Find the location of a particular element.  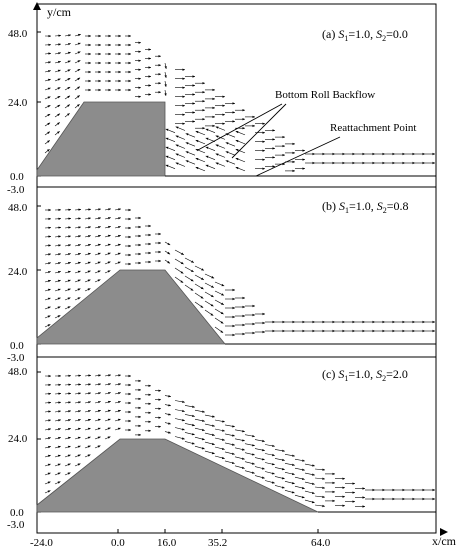

y-tick-label: -3.0 is located at coordinates (16, 358).